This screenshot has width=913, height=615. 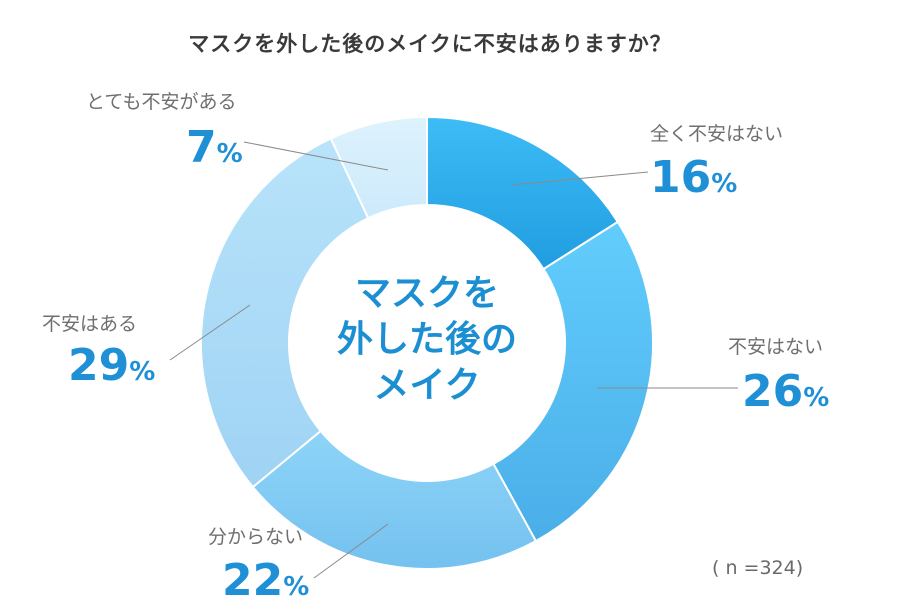 What do you see at coordinates (111, 365) in the screenshot?
I see `slice-value: 29%` at bounding box center [111, 365].